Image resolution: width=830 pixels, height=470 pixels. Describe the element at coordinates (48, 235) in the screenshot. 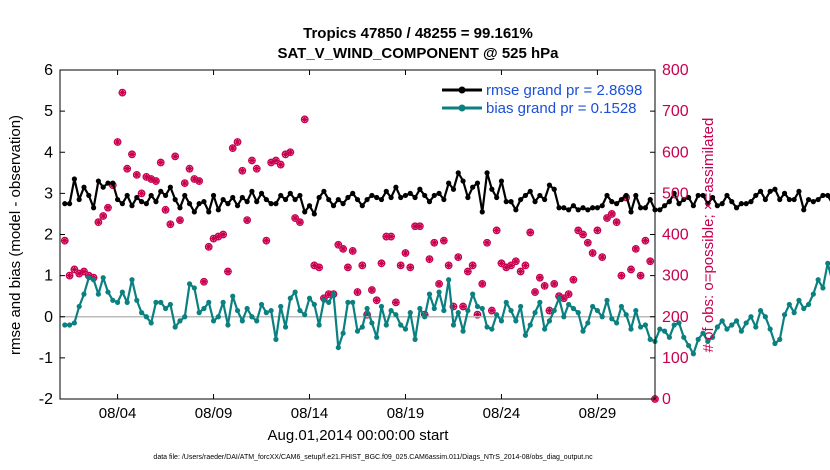

I see `y-left-tick-label: 2` at that location.